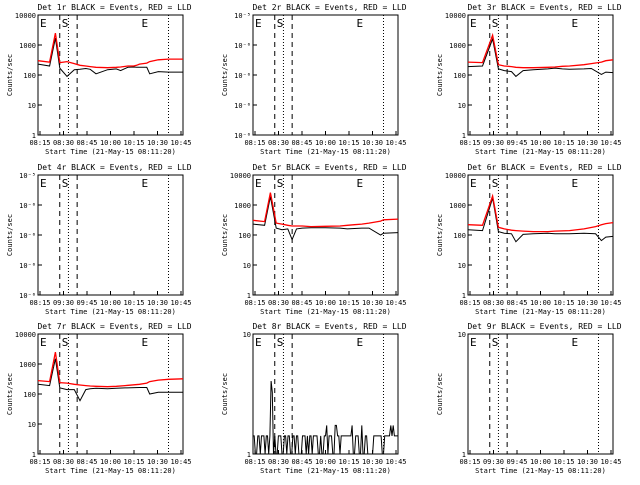 This screenshot has height=485, width=640. Describe the element at coordinates (493, 462) in the screenshot. I see `x-tick-label: 09:30` at that location.